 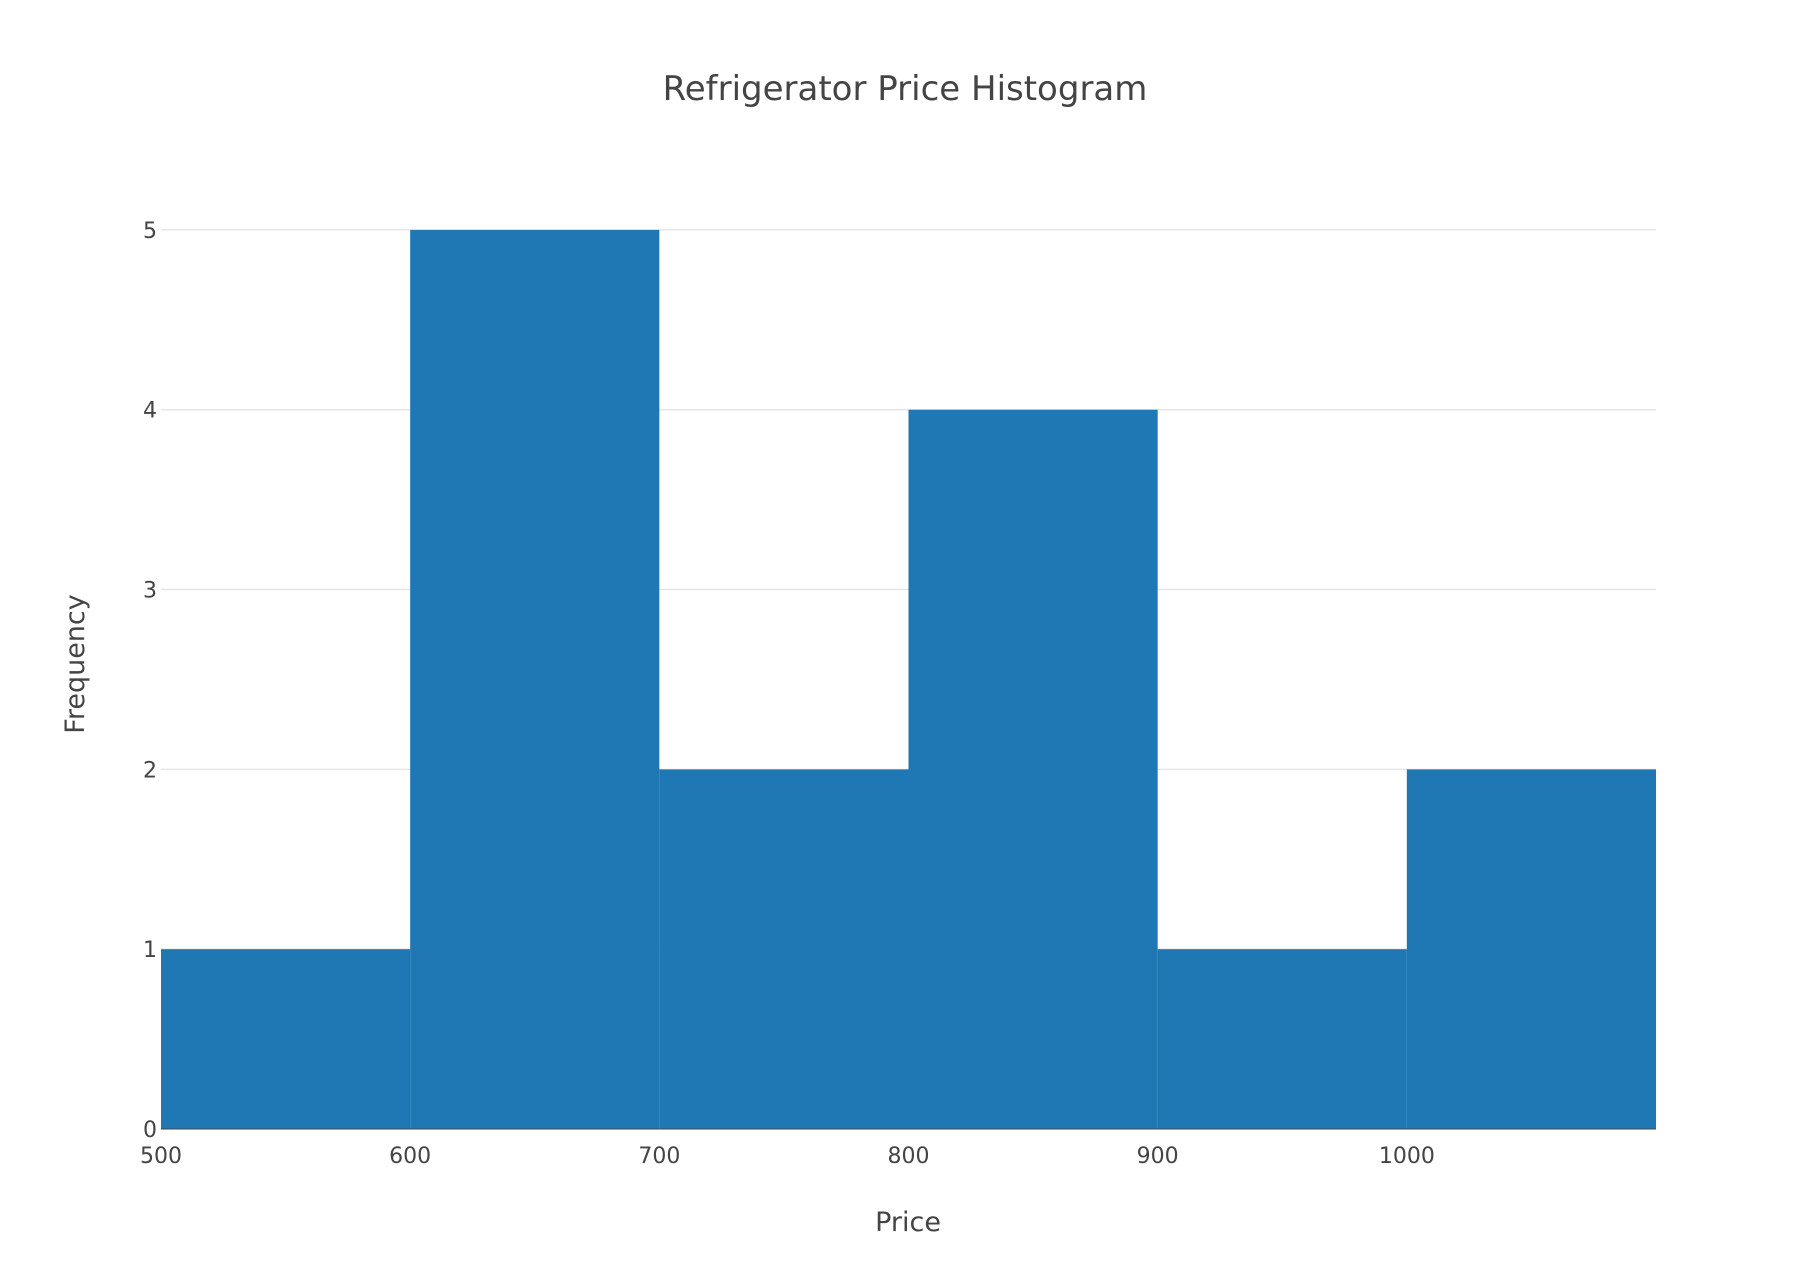 I want to click on y-tick-label-2: 2, so click(x=150, y=770).